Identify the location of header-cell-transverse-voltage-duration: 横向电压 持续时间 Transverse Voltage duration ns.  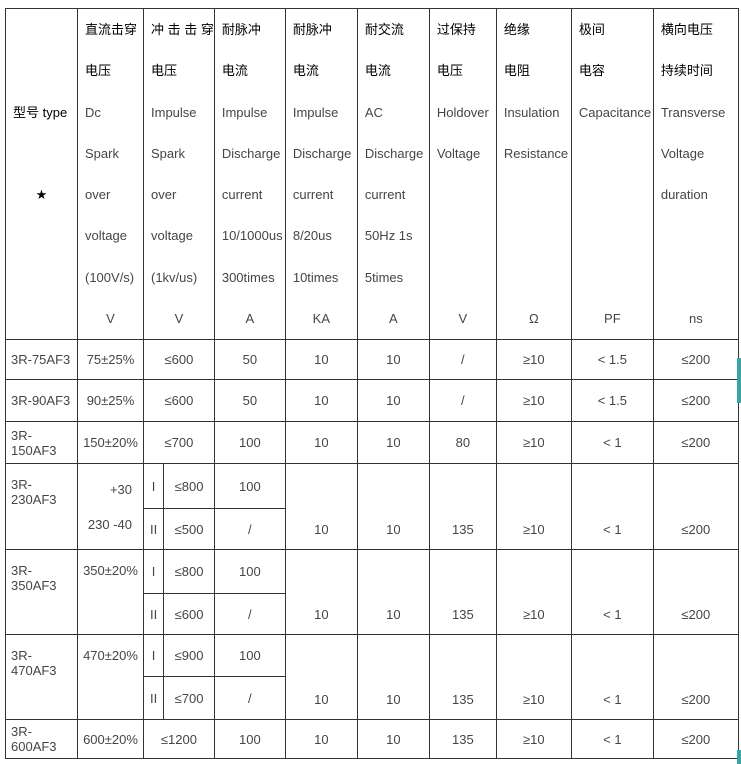
(695, 174).